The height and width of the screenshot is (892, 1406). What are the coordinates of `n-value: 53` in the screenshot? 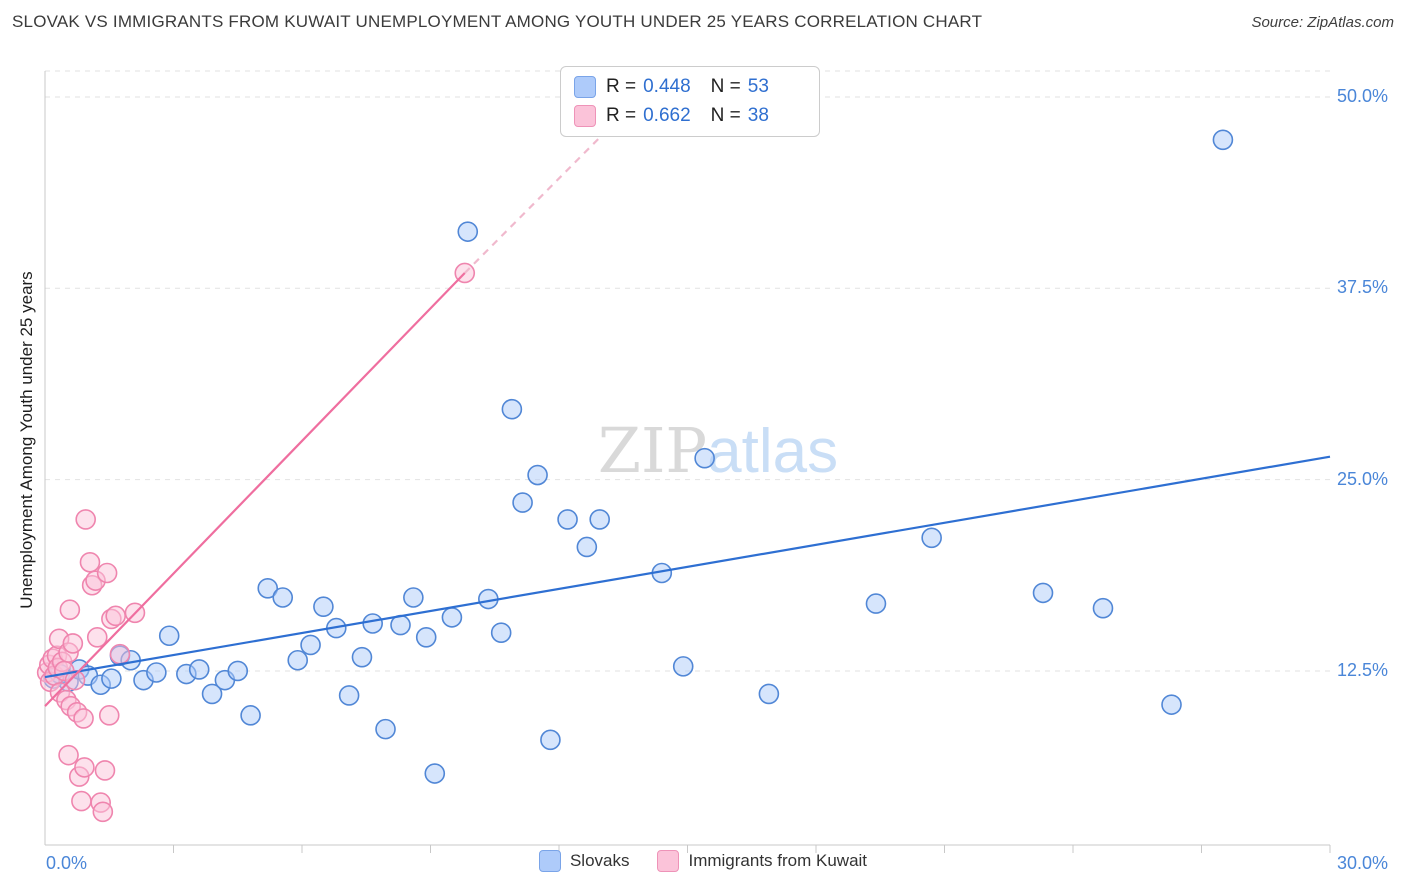 It's located at (758, 86).